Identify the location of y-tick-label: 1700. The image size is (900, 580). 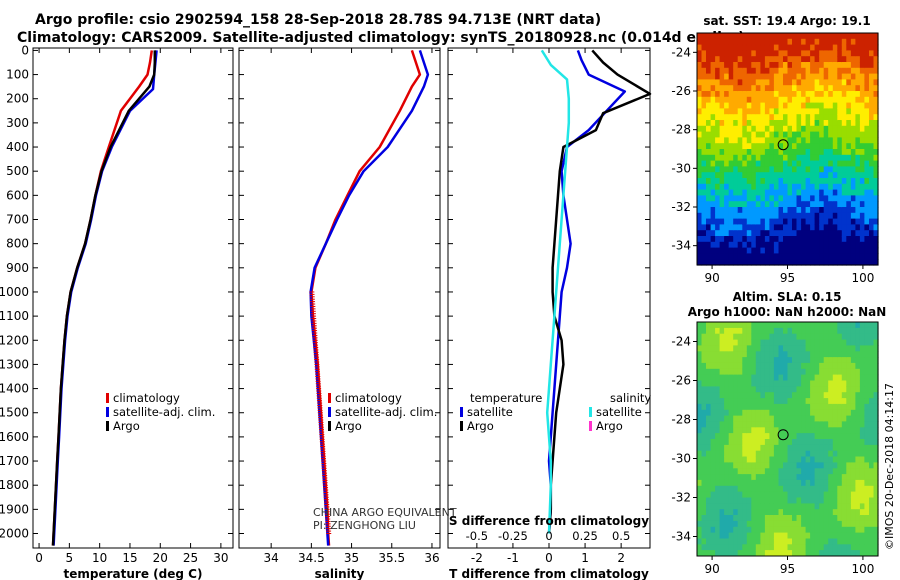
(14, 461).